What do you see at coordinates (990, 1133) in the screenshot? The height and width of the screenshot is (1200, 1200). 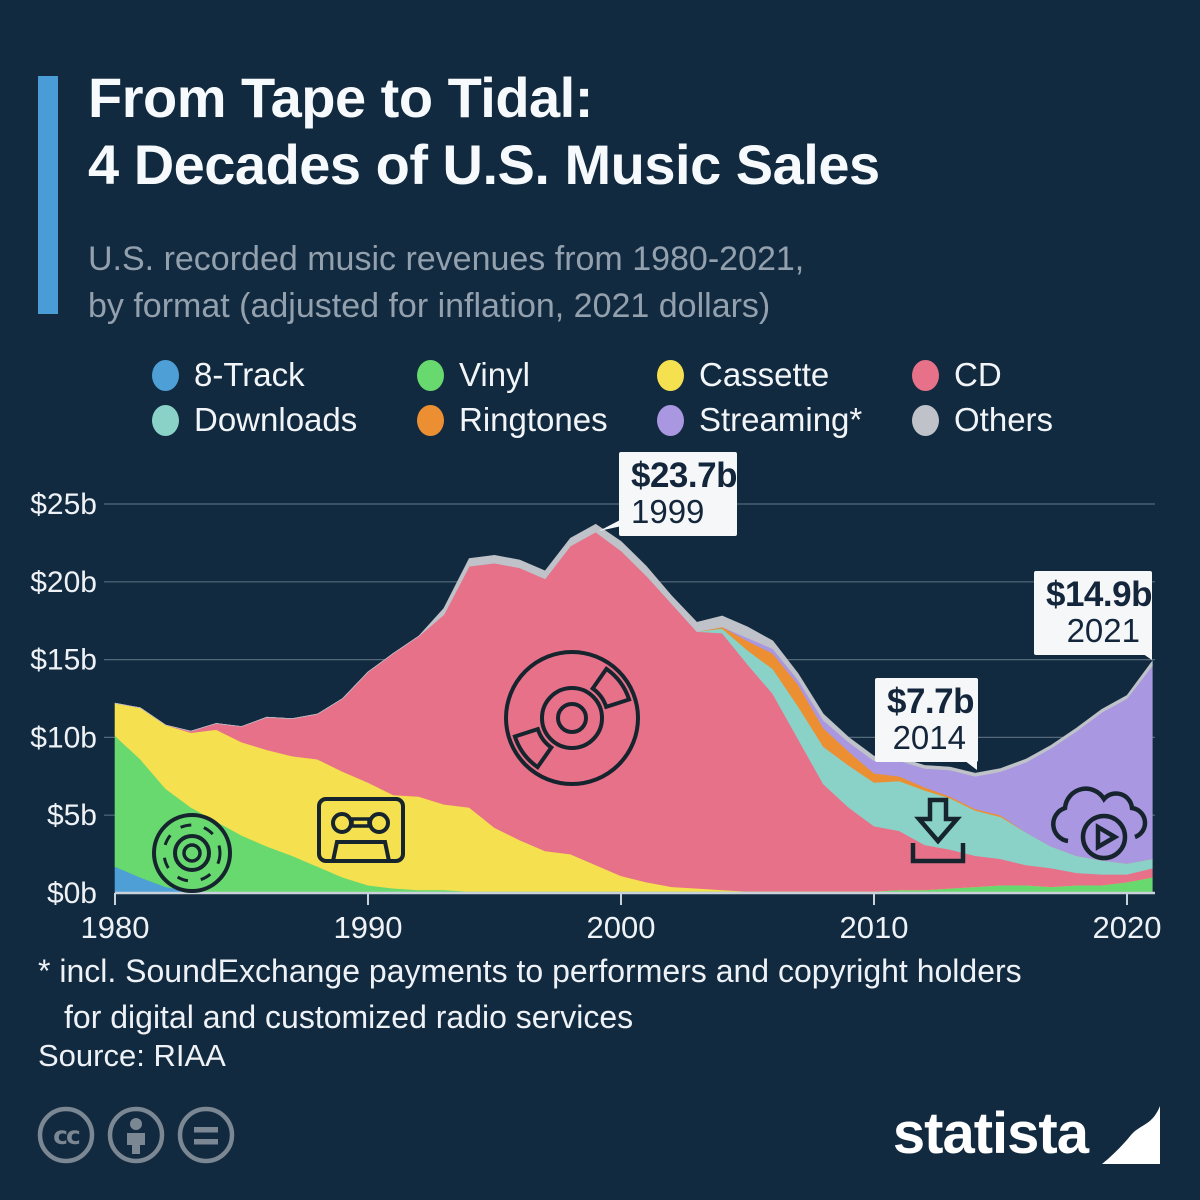 I see `statista-wordmark: statista` at bounding box center [990, 1133].